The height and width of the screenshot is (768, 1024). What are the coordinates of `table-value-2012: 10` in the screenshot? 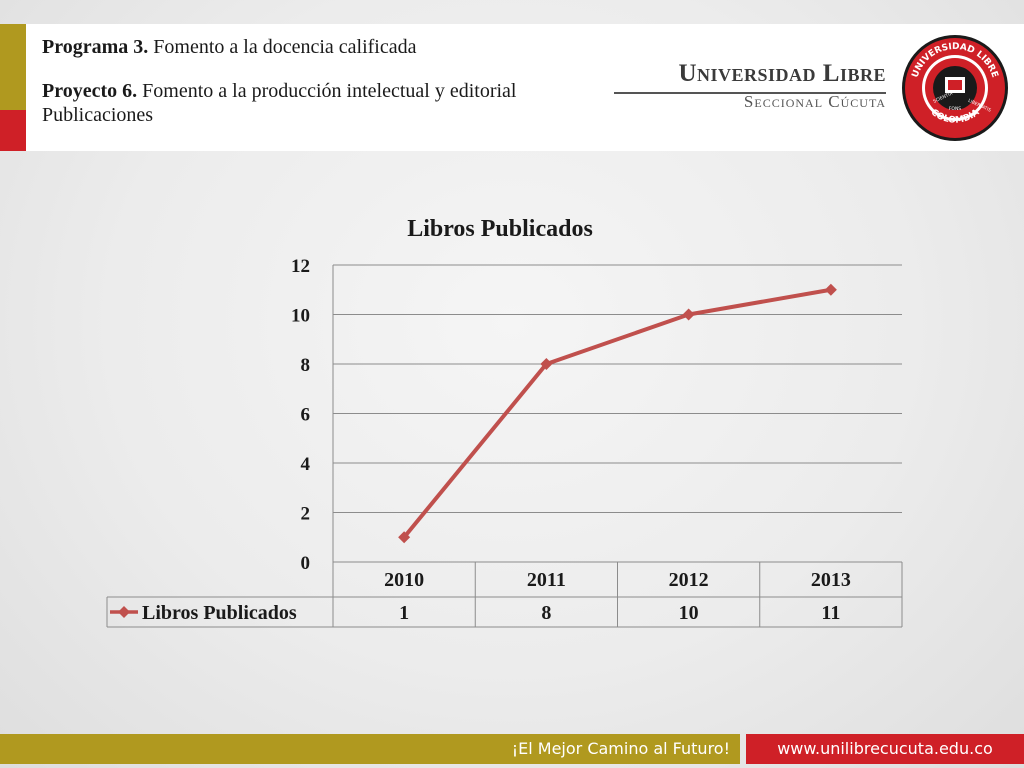 It's located at (689, 613).